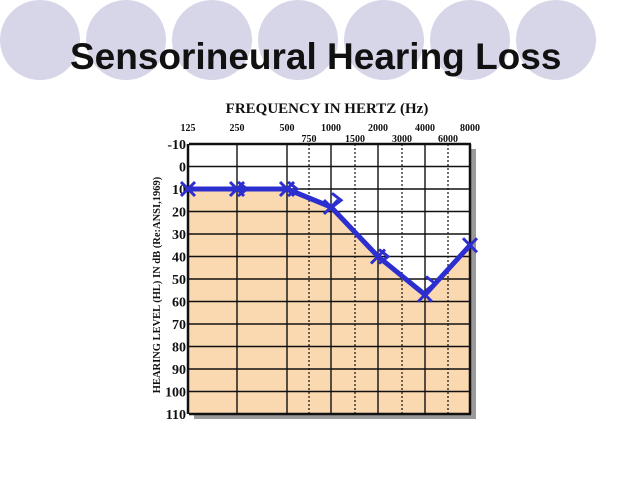  I want to click on y-tick-label: 30, so click(179, 235).